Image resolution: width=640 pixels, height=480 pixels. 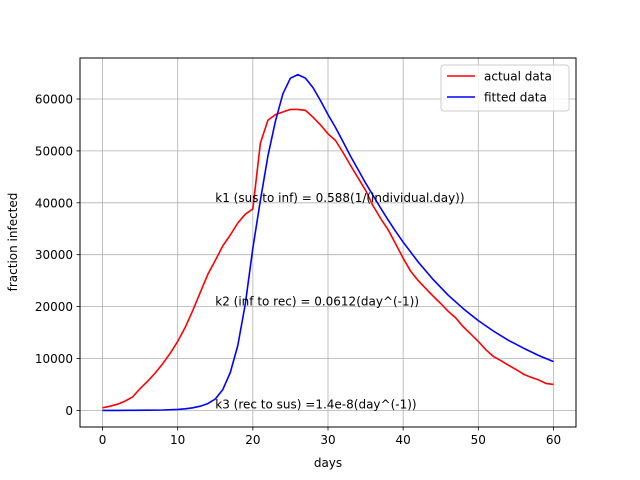 What do you see at coordinates (54, 151) in the screenshot?
I see `y-tick-label: 50000` at bounding box center [54, 151].